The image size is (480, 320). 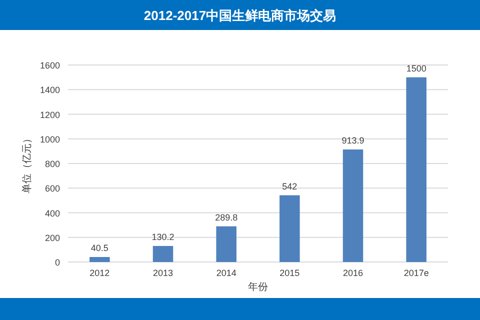 What do you see at coordinates (99, 248) in the screenshot?
I see `data-label: 40.5` at bounding box center [99, 248].